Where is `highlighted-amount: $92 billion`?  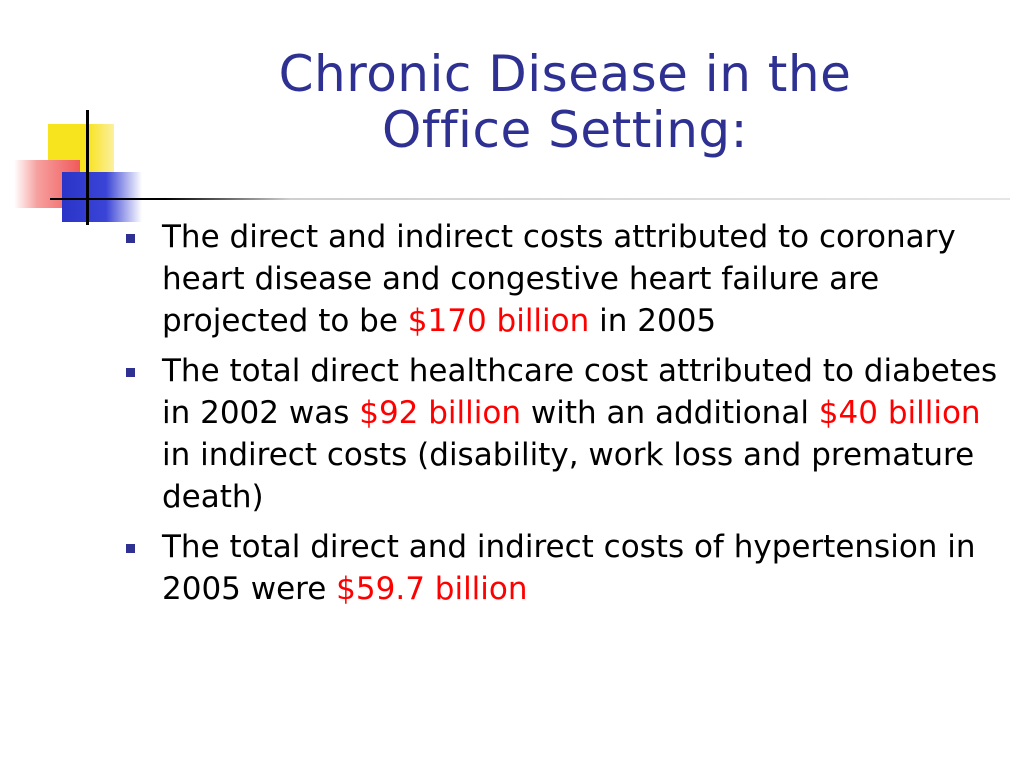 highlighted-amount: $92 billion is located at coordinates (440, 413).